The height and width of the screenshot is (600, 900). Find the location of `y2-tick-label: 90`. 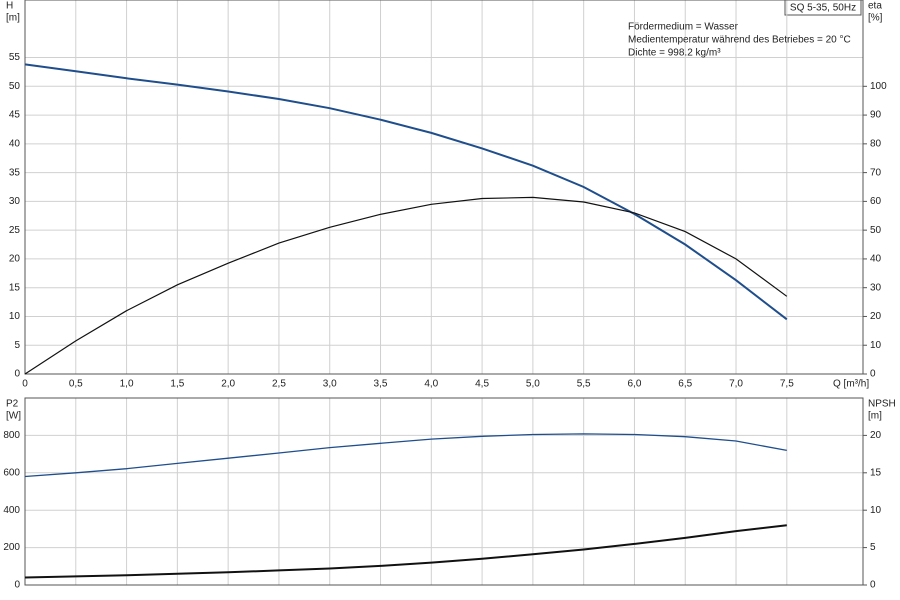

y2-tick-label: 90 is located at coordinates (876, 115).